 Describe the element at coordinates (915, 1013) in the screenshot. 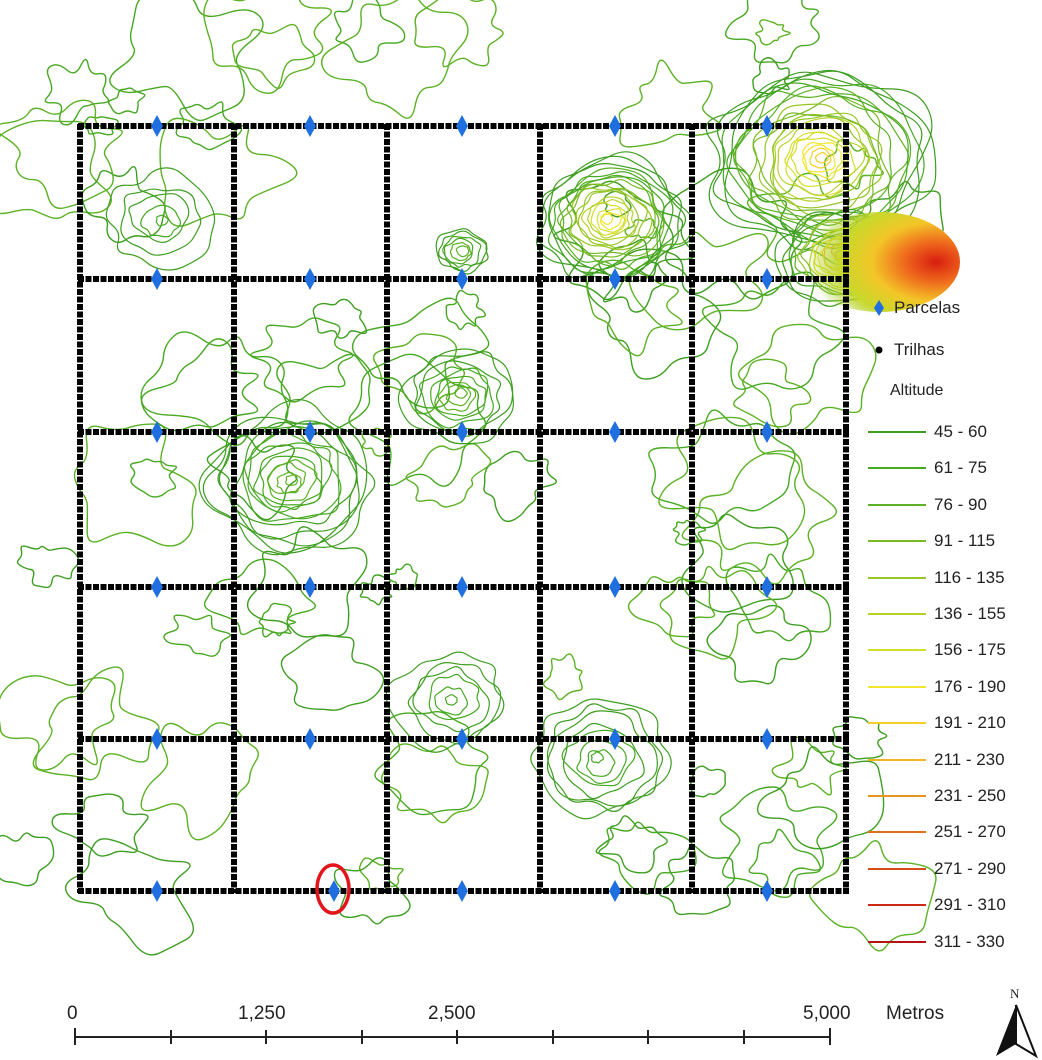

I see `scale-unit: Metros` at that location.